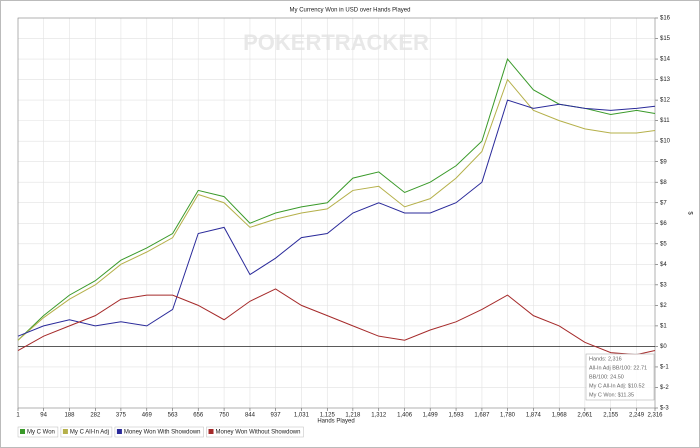  What do you see at coordinates (198, 416) in the screenshot?
I see `x-tick-label: 656` at bounding box center [198, 416].